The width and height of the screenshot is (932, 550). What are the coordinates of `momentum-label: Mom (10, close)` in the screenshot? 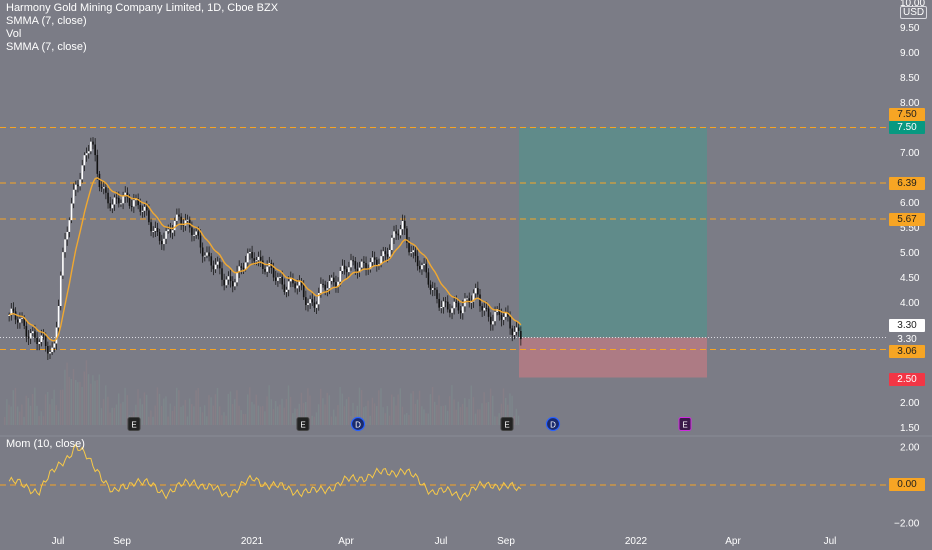 It's located at (45, 444).